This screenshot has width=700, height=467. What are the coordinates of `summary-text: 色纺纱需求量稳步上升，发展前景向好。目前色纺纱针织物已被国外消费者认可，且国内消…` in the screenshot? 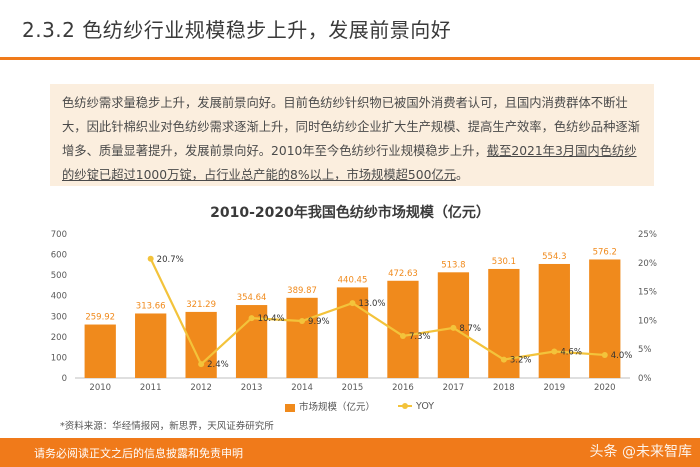 It's located at (351, 127).